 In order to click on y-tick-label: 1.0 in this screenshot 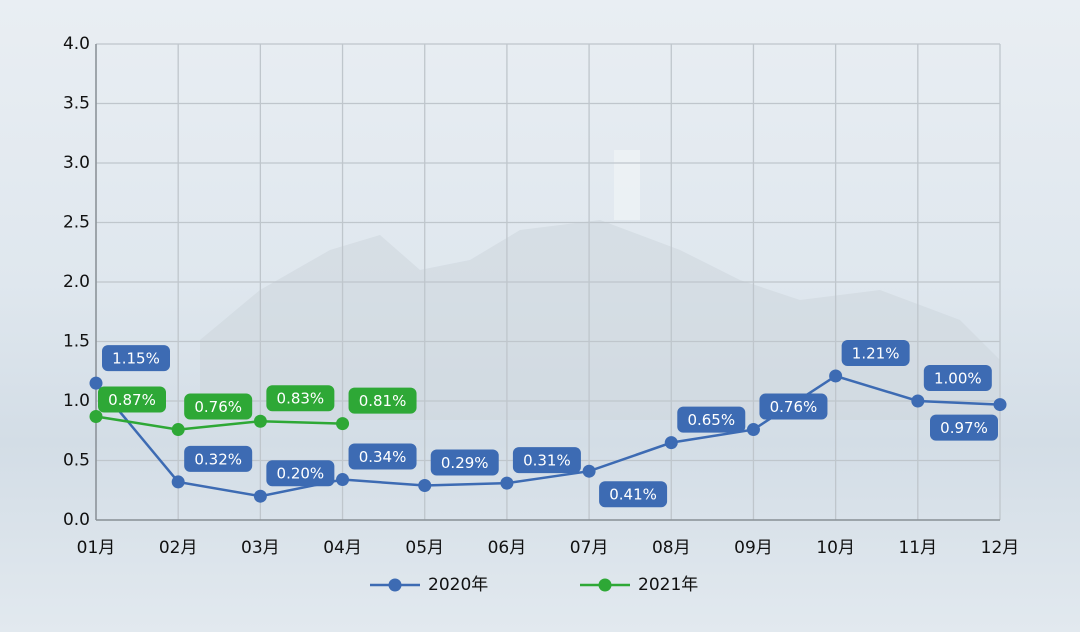, I will do `click(76, 401)`.